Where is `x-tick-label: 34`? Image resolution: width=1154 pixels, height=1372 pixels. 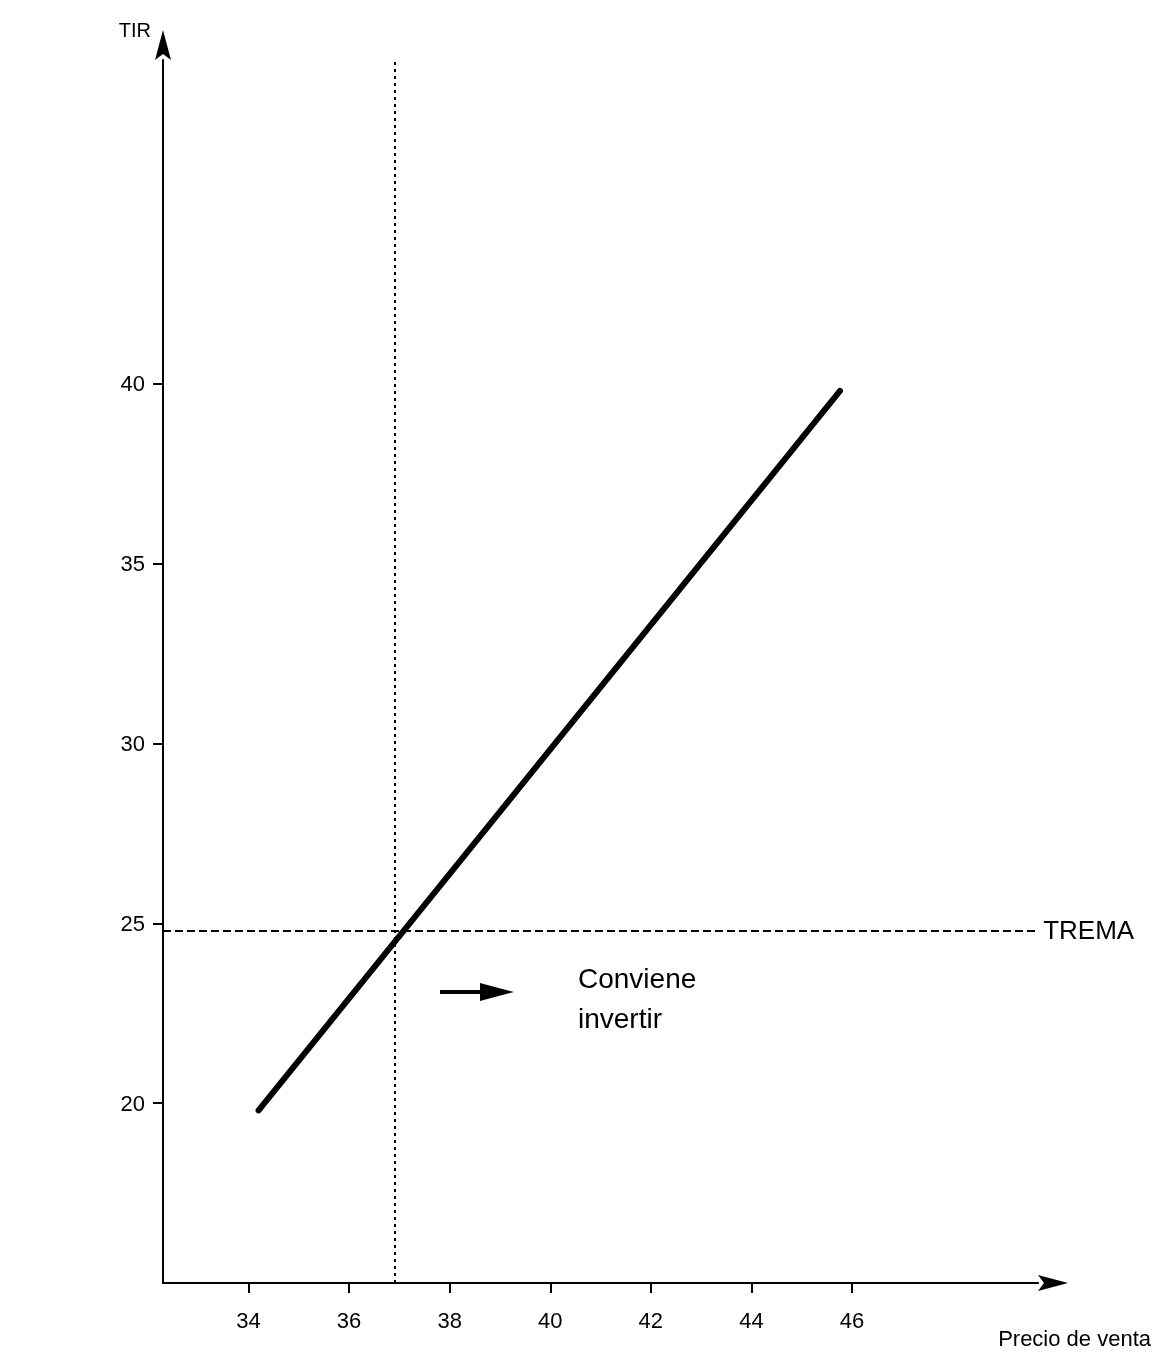 x-tick-label: 34 is located at coordinates (248, 1320).